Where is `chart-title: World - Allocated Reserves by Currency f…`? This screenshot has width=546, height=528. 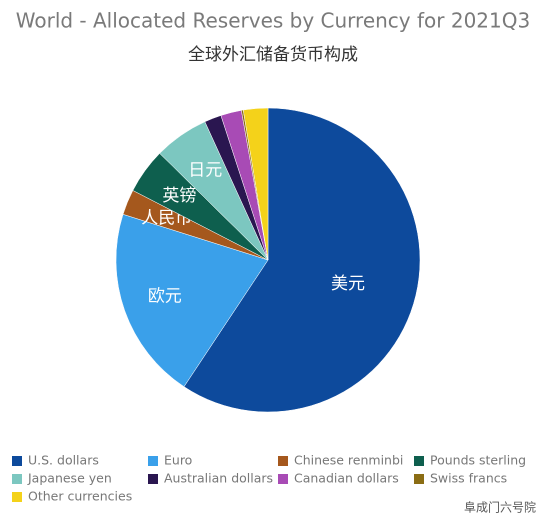
chart-title: World - Allocated Reserves by Currency f… is located at coordinates (273, 21).